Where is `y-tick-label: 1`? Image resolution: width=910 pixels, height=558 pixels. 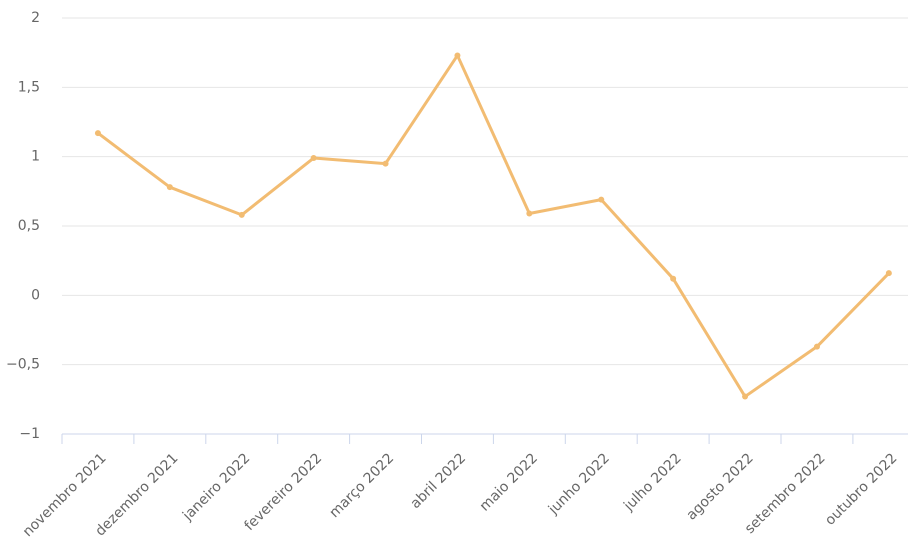
y-tick-label: 1 is located at coordinates (35, 157).